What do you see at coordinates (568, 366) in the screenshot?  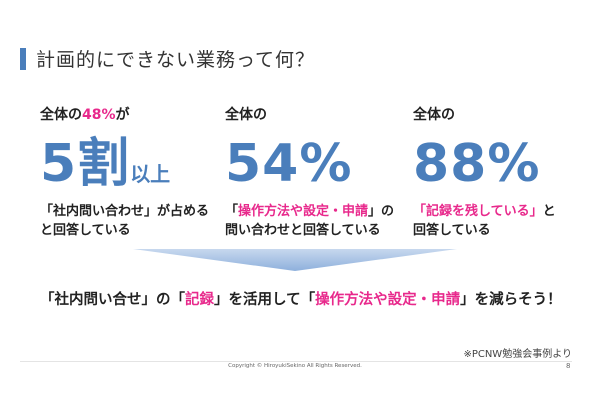 I see `page-number: 8` at bounding box center [568, 366].